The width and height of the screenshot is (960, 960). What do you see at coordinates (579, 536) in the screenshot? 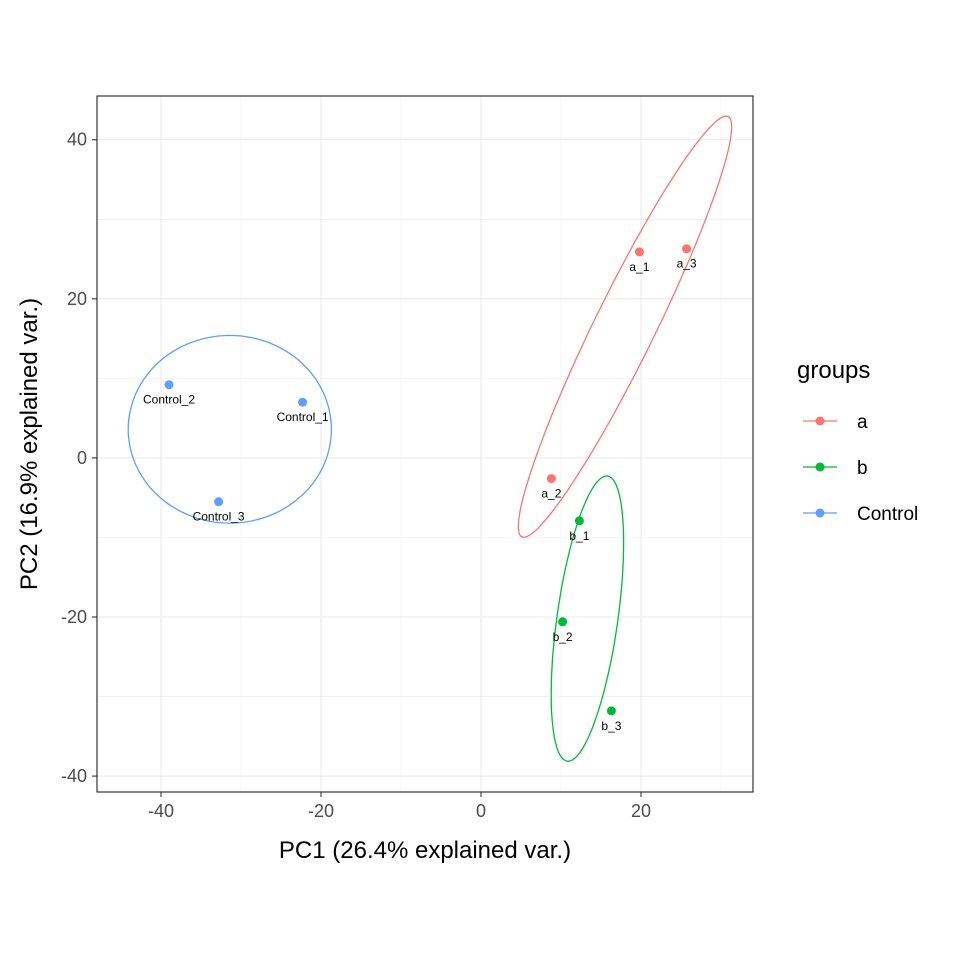
I see `label-b-1: b_1` at bounding box center [579, 536].